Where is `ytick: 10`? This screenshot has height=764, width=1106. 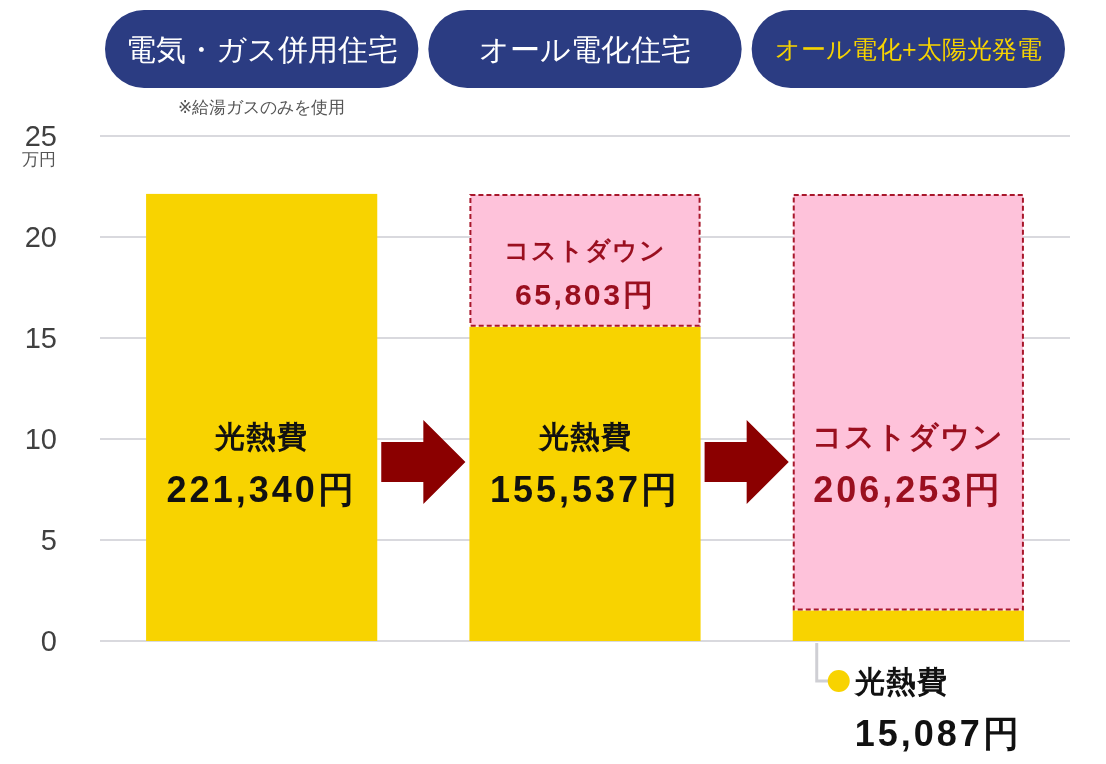 ytick: 10 is located at coordinates (40, 439).